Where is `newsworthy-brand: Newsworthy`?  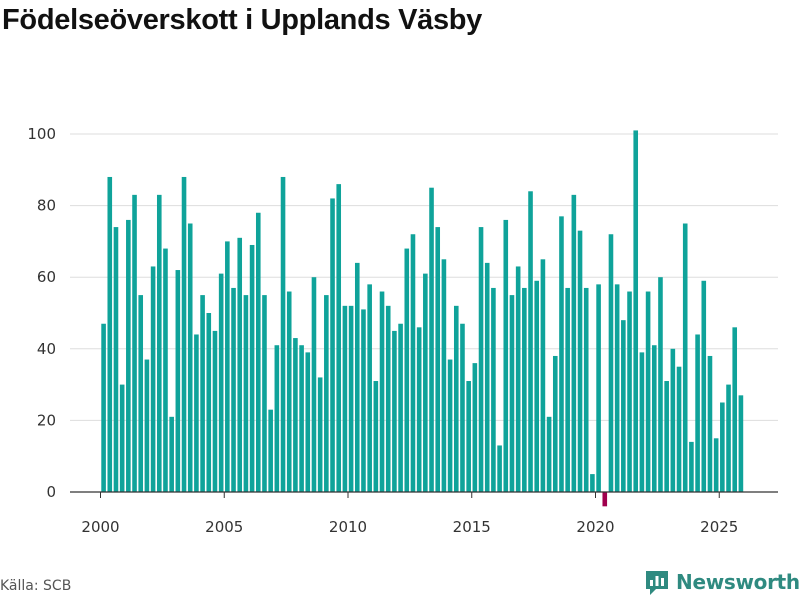
newsworthy-brand: Newsworthy is located at coordinates (722, 582).